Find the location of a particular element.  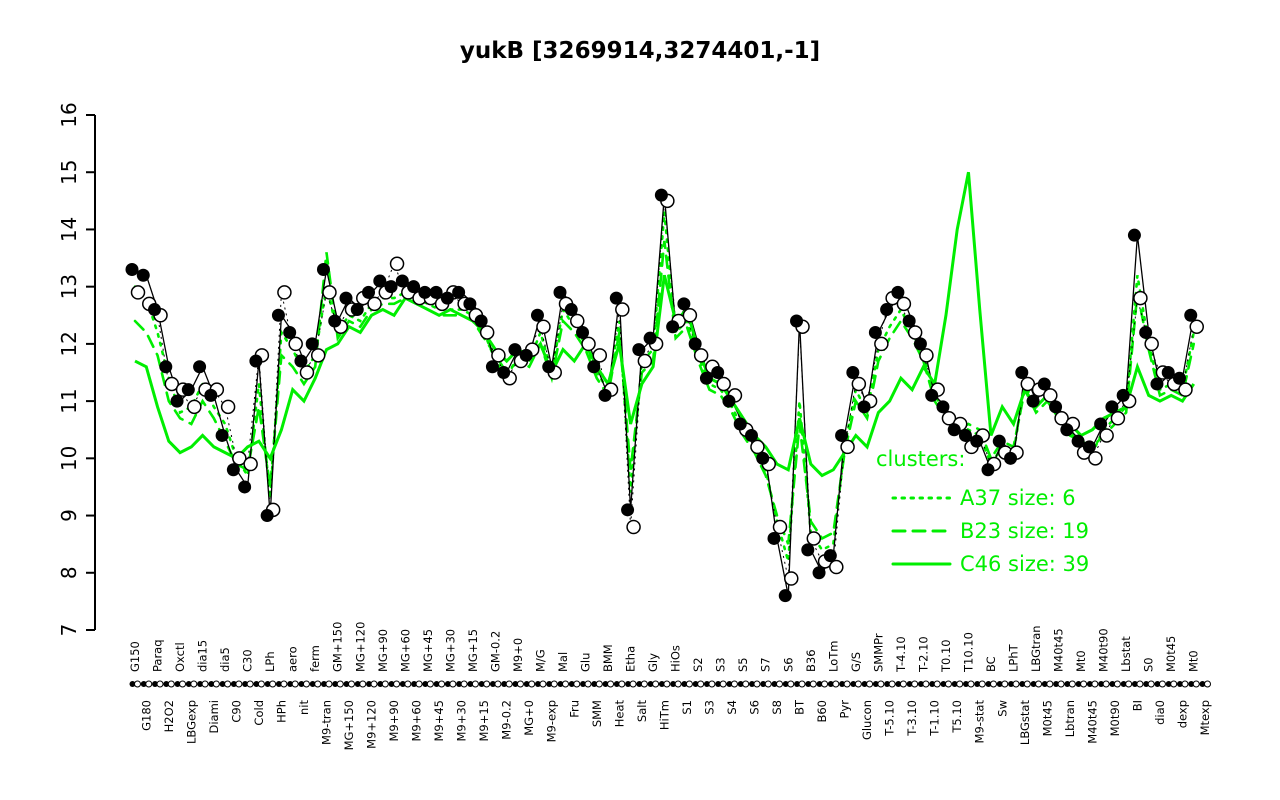

y-tick-label: 14 is located at coordinates (69, 229).